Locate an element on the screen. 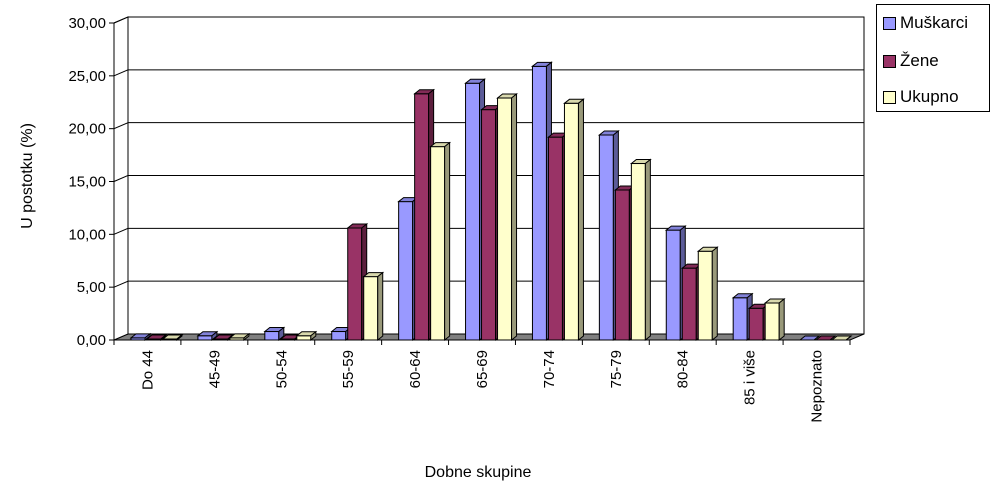 This screenshot has width=996, height=486. y-tick-label: 15,00 is located at coordinates (87, 182).